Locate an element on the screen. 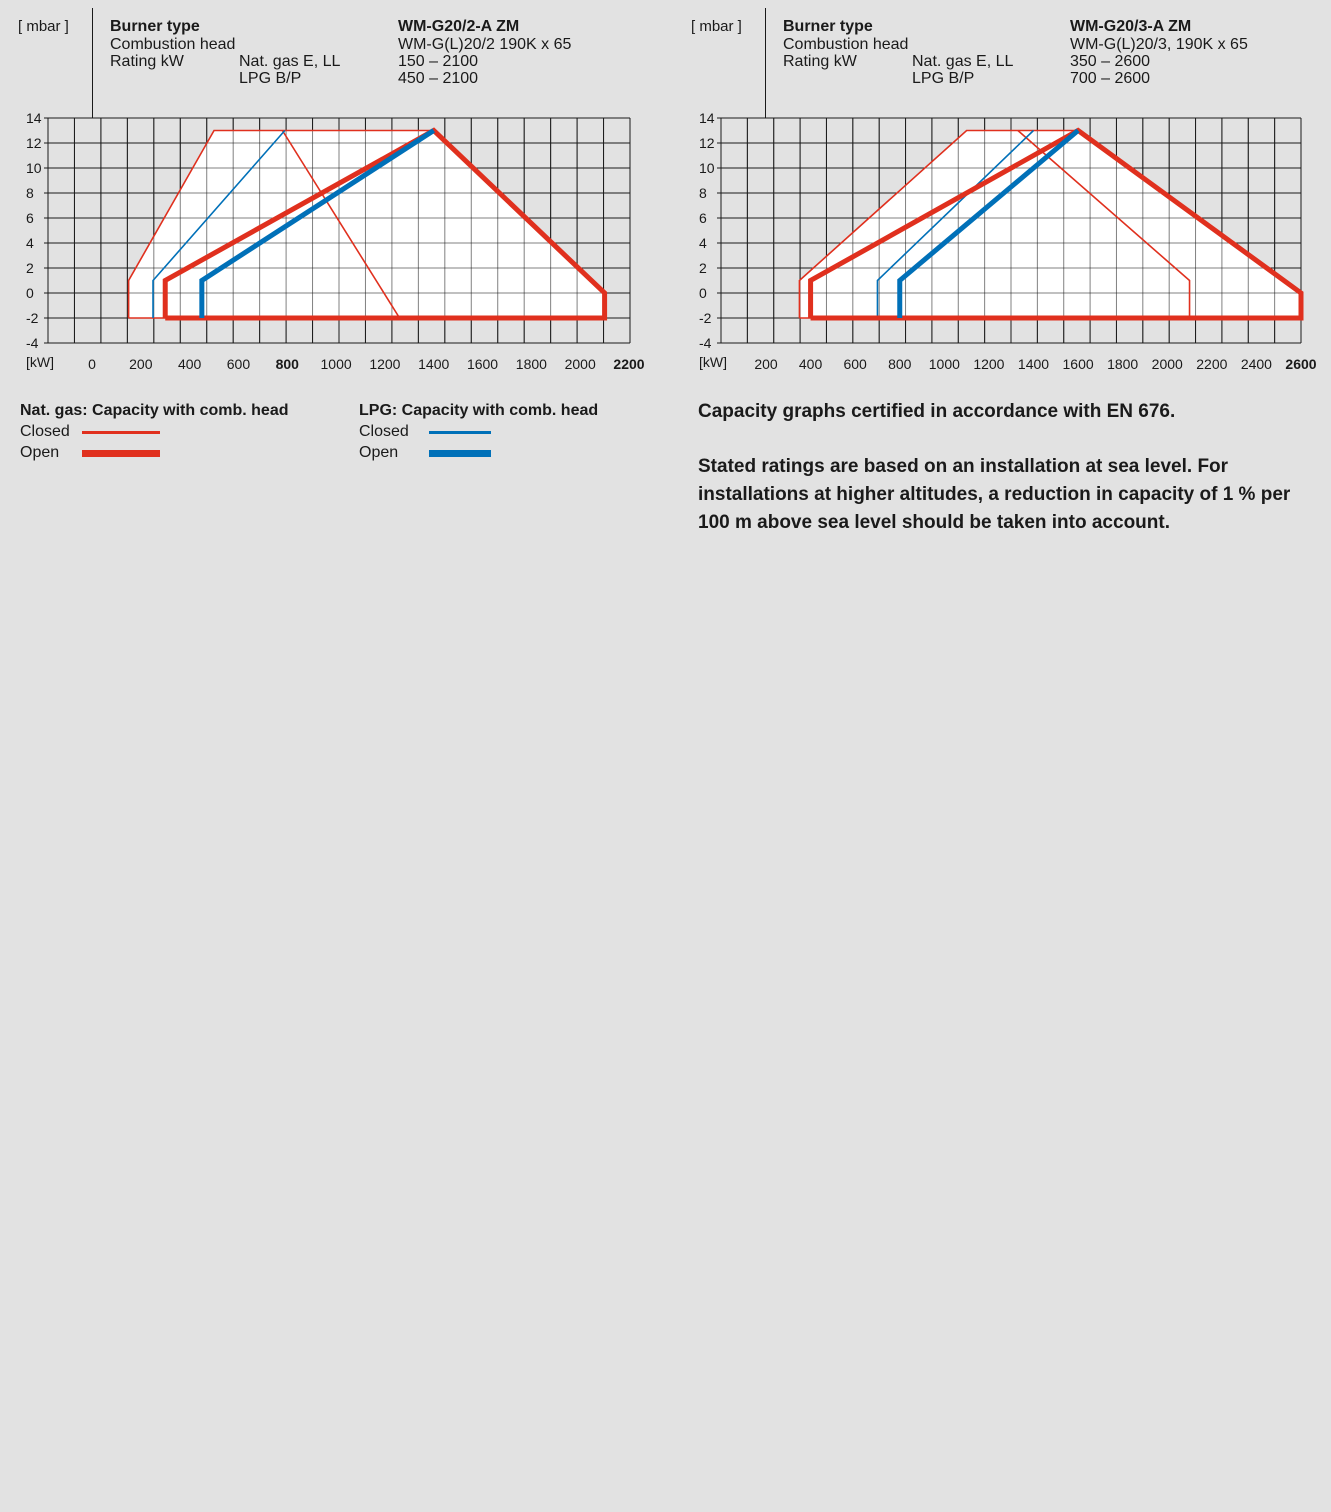 The height and width of the screenshot is (1512, 1331). lpg-closed-line is located at coordinates (219, 223).